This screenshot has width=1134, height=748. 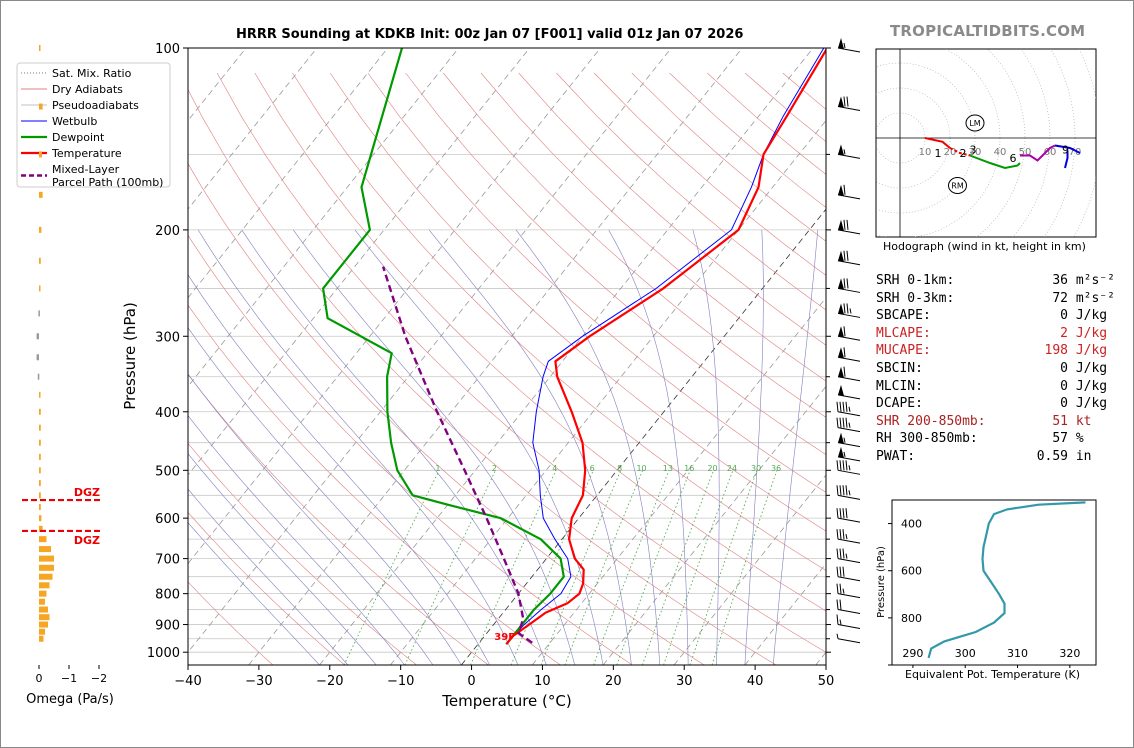 I want to click on hodograph-height-label: 2, so click(x=963, y=153).